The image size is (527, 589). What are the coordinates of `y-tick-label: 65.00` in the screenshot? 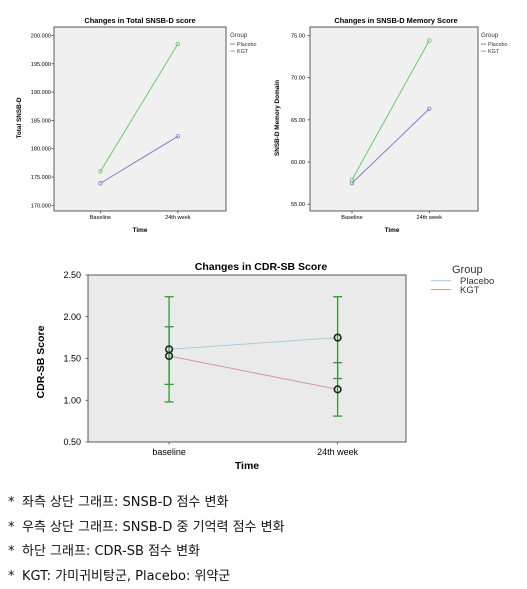 It's located at (298, 121).